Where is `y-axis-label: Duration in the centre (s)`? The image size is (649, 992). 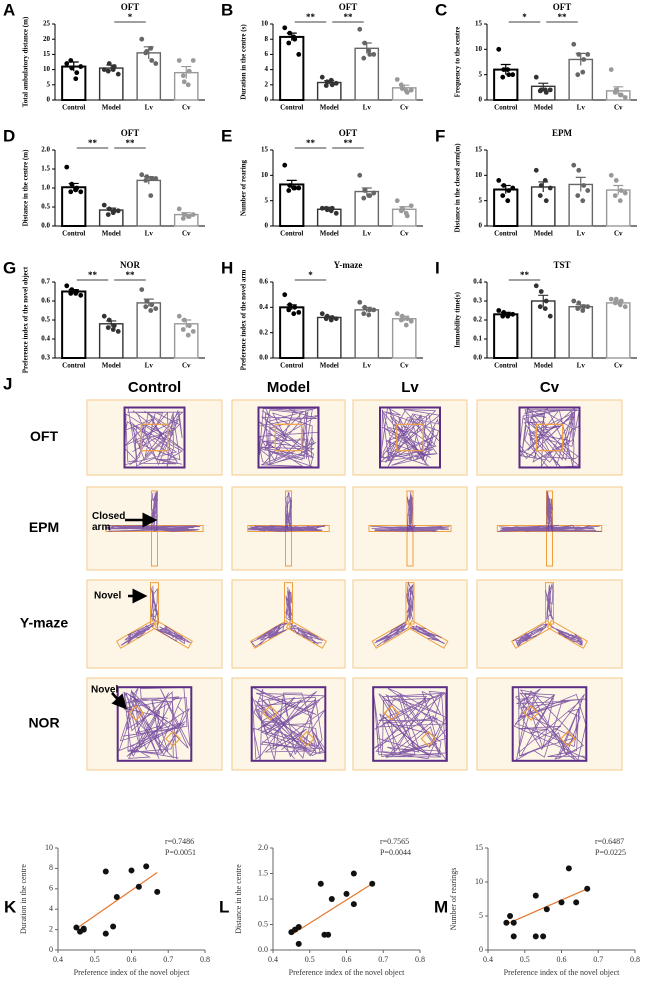
y-axis-label: Duration in the centre (s) is located at coordinates (244, 62).